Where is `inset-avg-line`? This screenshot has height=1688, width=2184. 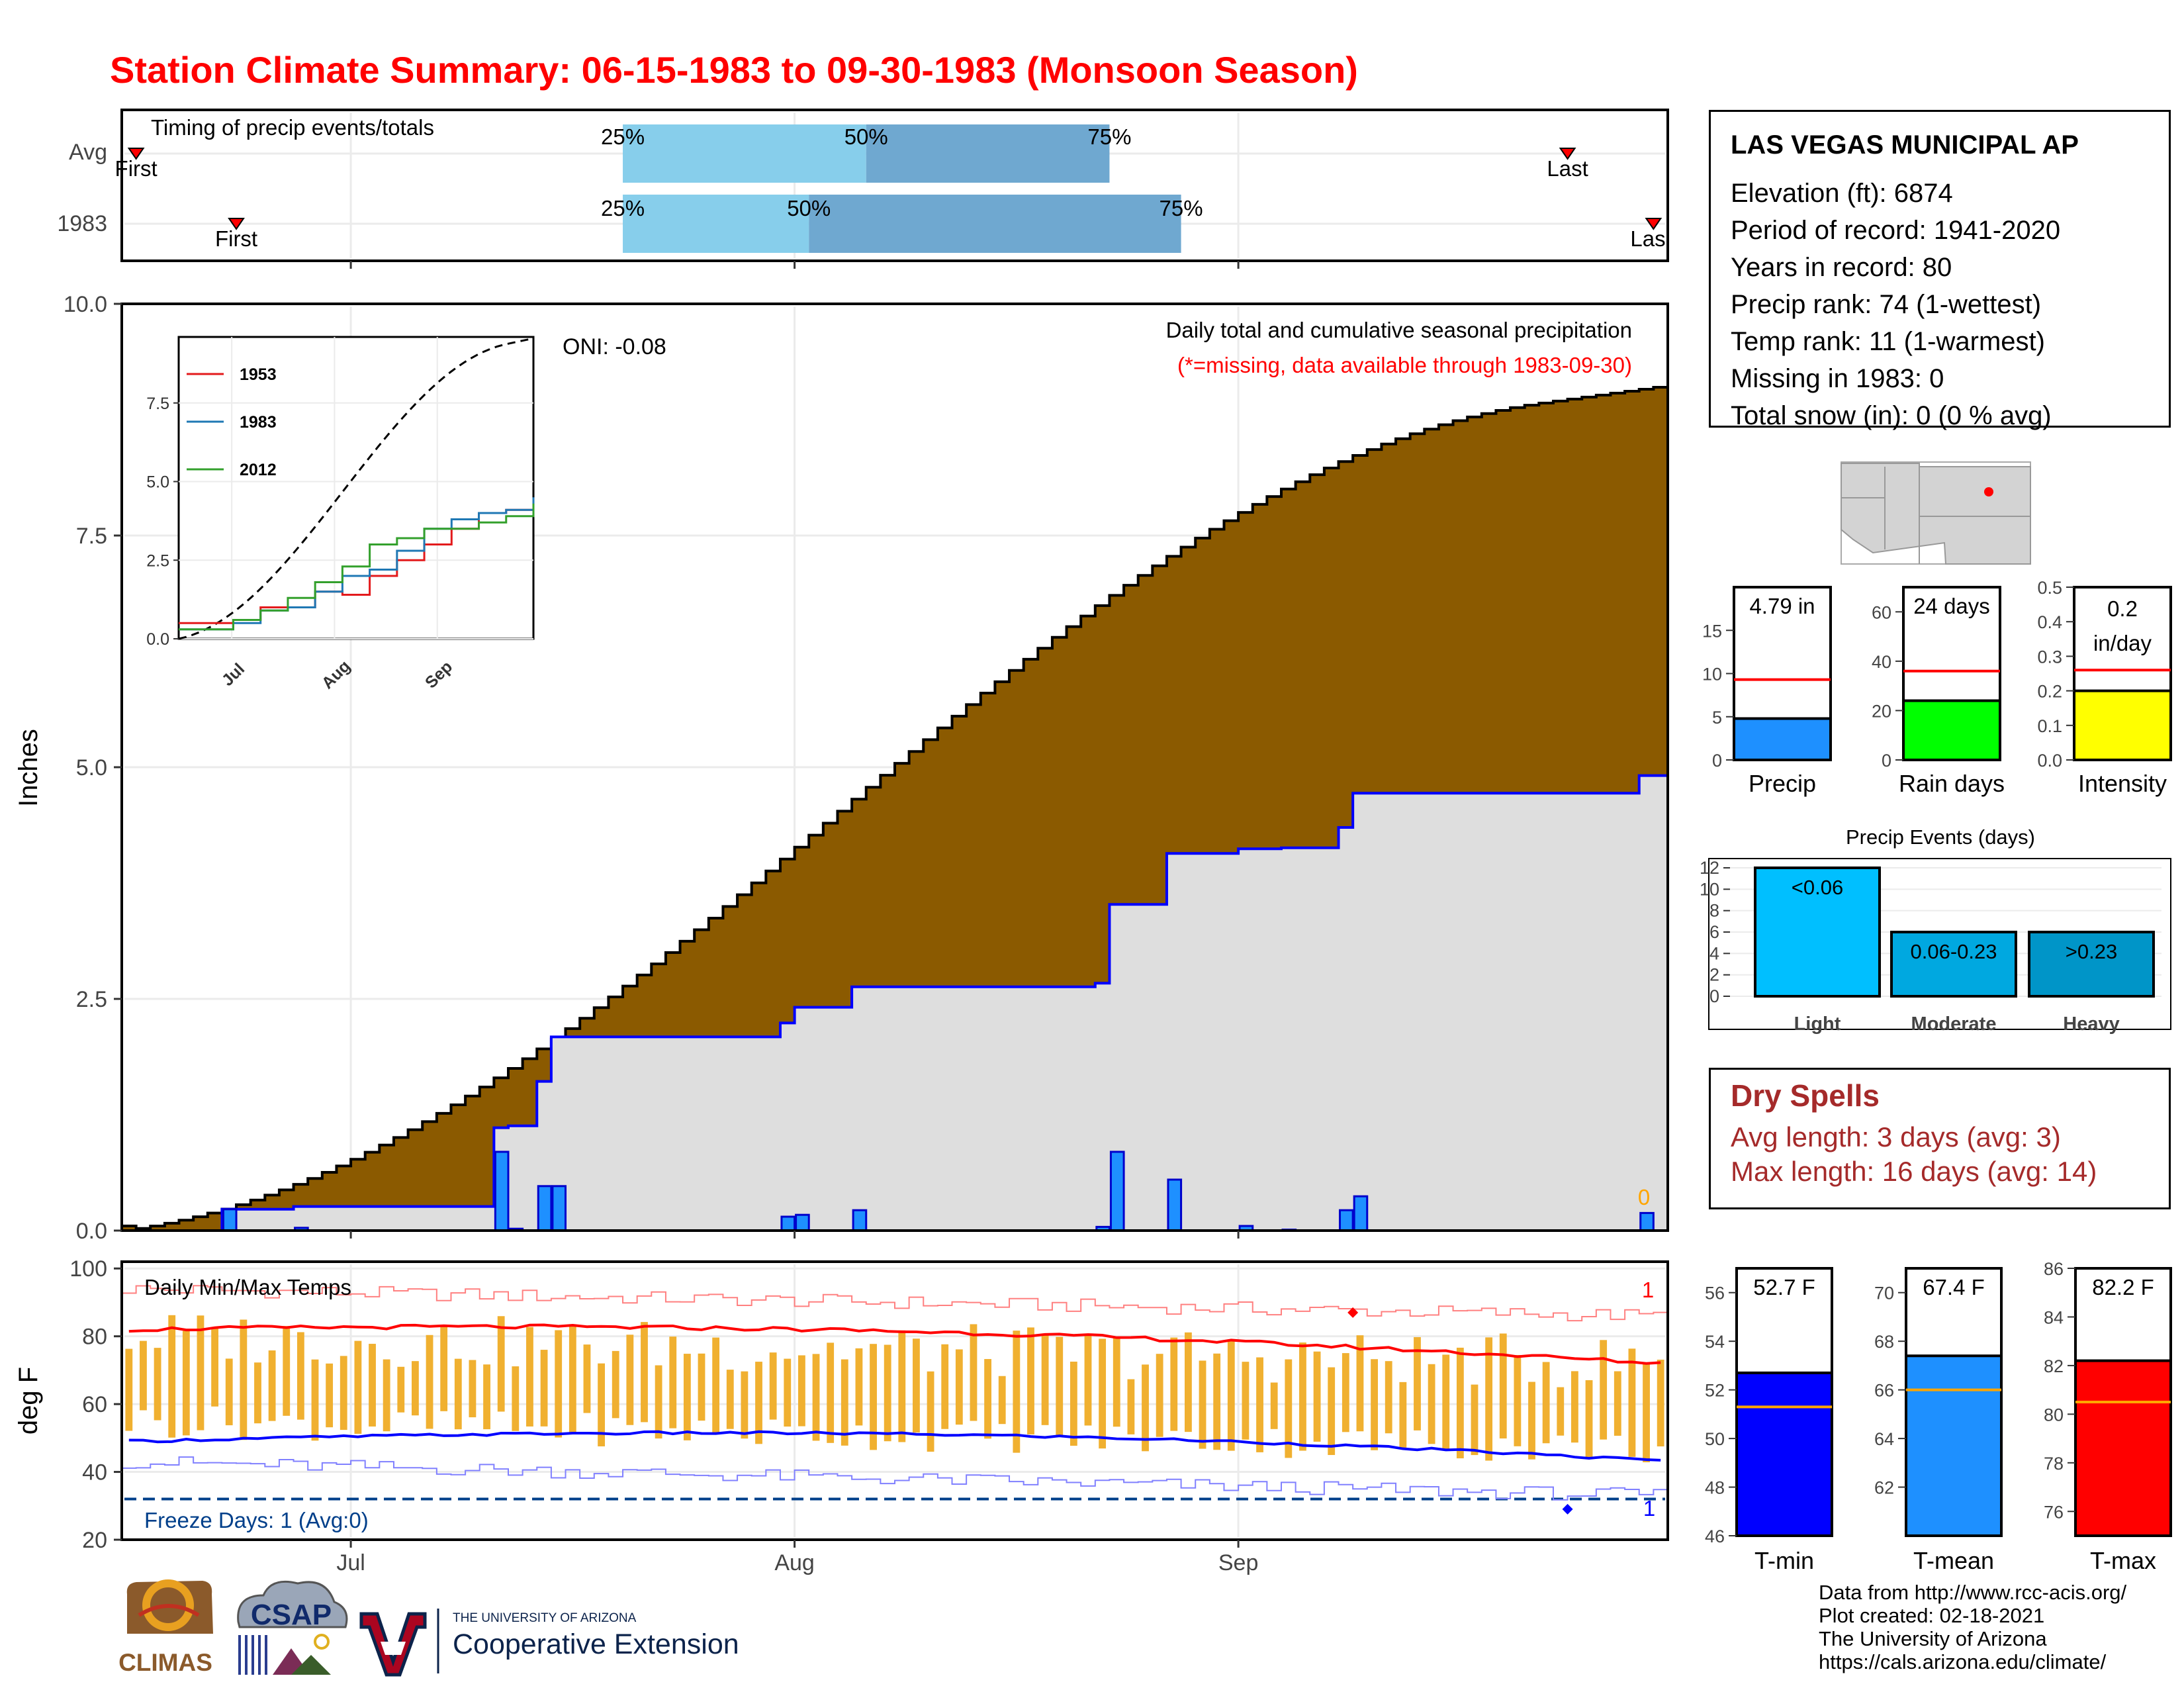 inset-avg-line is located at coordinates (355, 489).